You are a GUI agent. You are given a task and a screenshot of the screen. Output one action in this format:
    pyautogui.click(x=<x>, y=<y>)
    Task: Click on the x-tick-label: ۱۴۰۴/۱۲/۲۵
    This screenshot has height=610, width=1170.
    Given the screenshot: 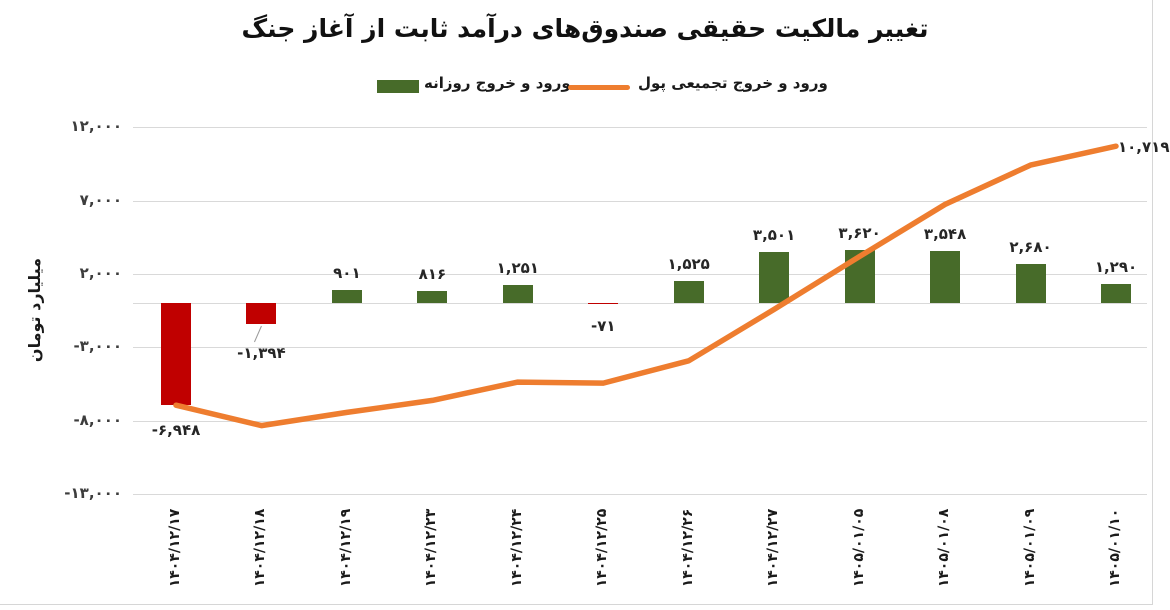 What is the action you would take?
    pyautogui.click(x=602, y=548)
    